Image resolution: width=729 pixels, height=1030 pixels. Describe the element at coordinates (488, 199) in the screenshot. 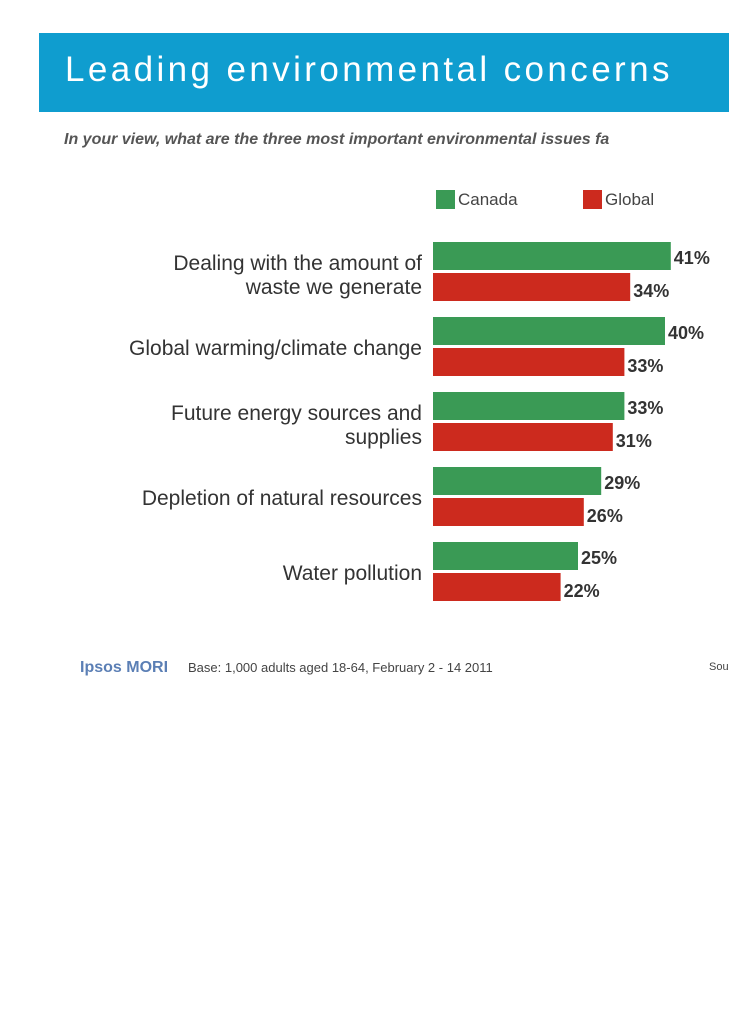

I see `legend-label-canada: Canada` at that location.